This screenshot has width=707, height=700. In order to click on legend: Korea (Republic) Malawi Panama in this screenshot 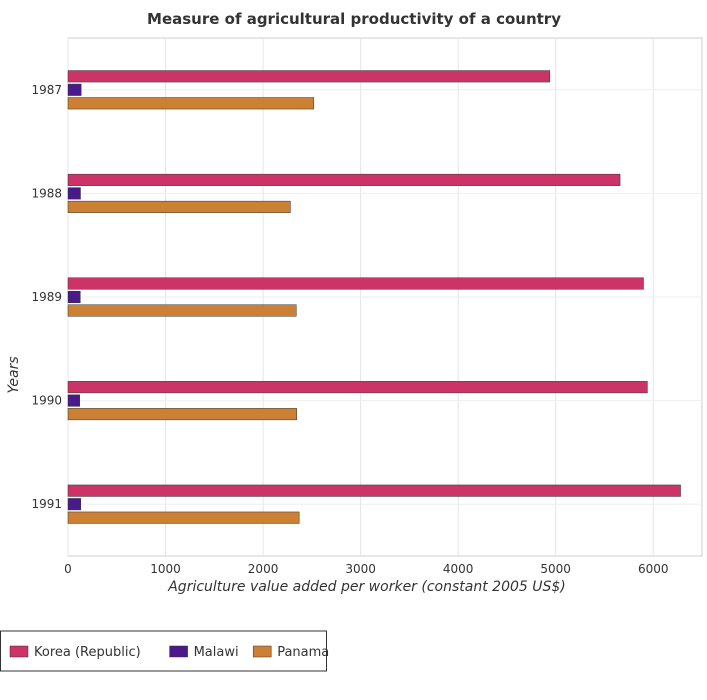, I will do `click(164, 651)`.